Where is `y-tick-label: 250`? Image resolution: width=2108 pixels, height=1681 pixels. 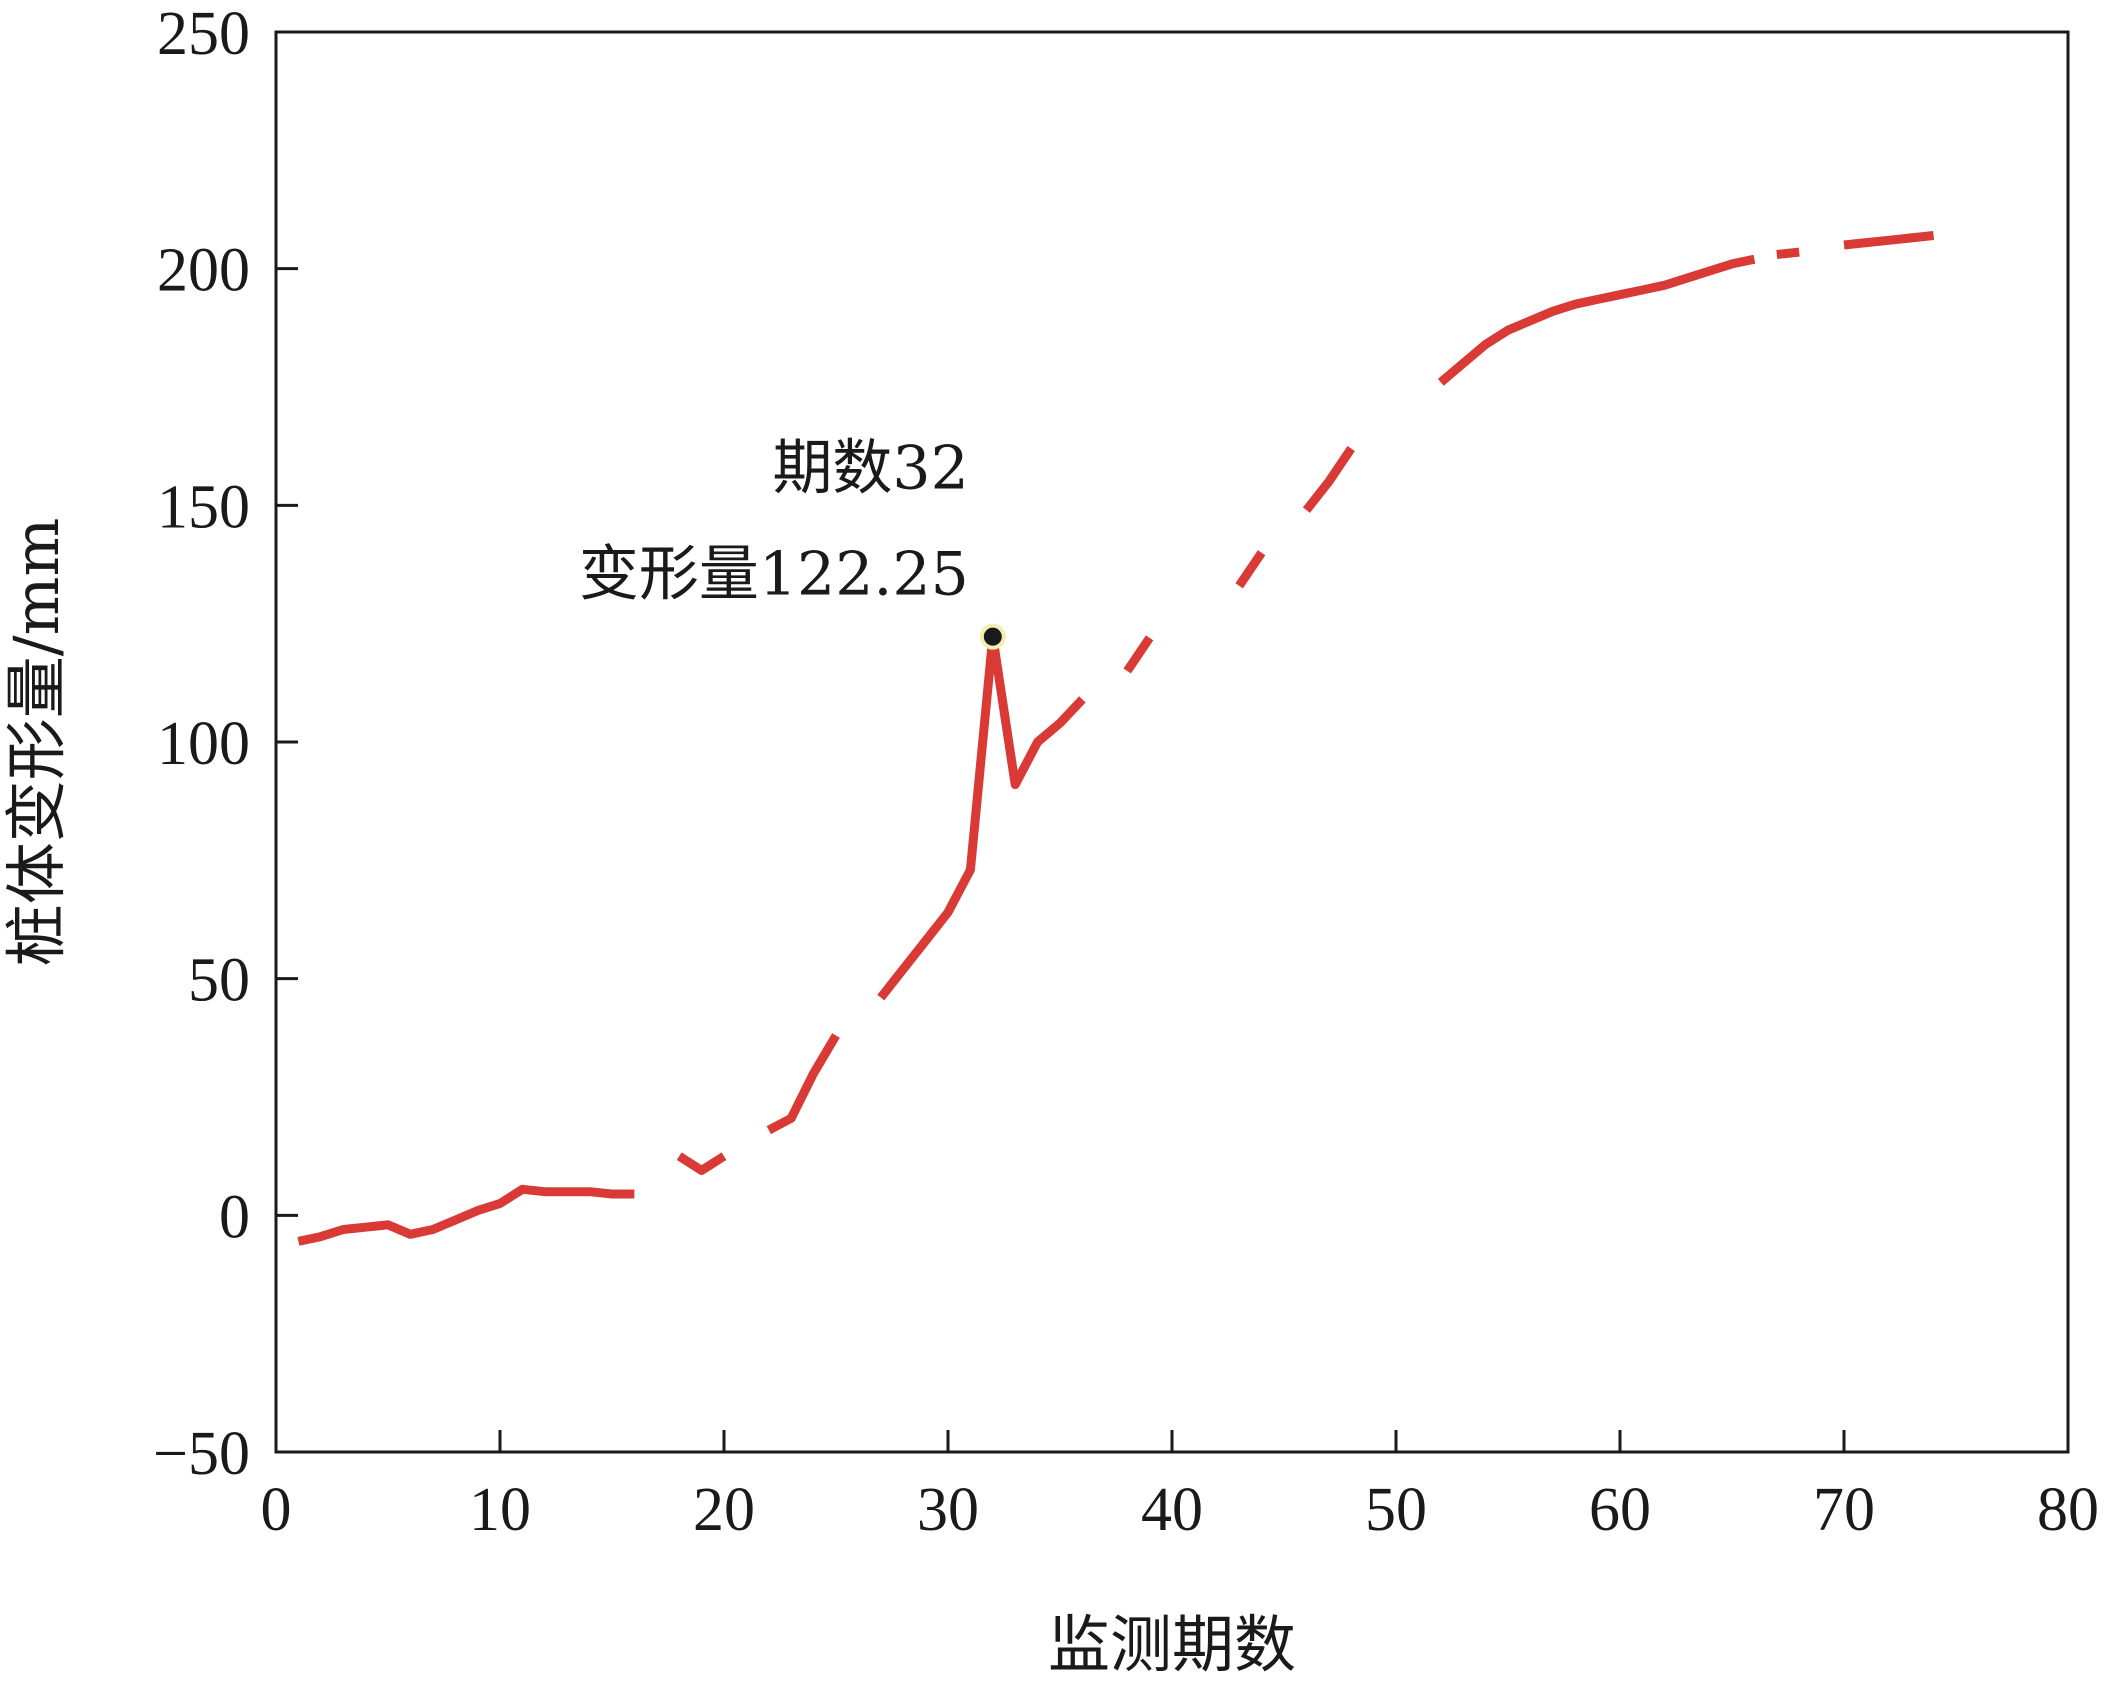 y-tick-label: 250 is located at coordinates (203, 34).